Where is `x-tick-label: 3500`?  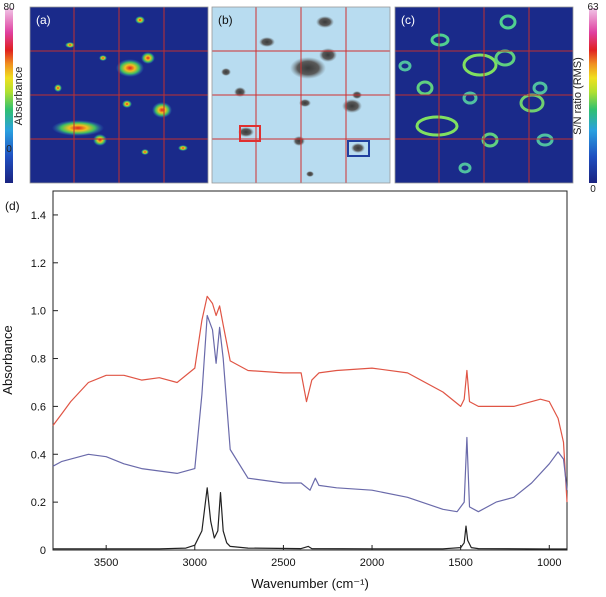 x-tick-label: 3500 is located at coordinates (106, 563).